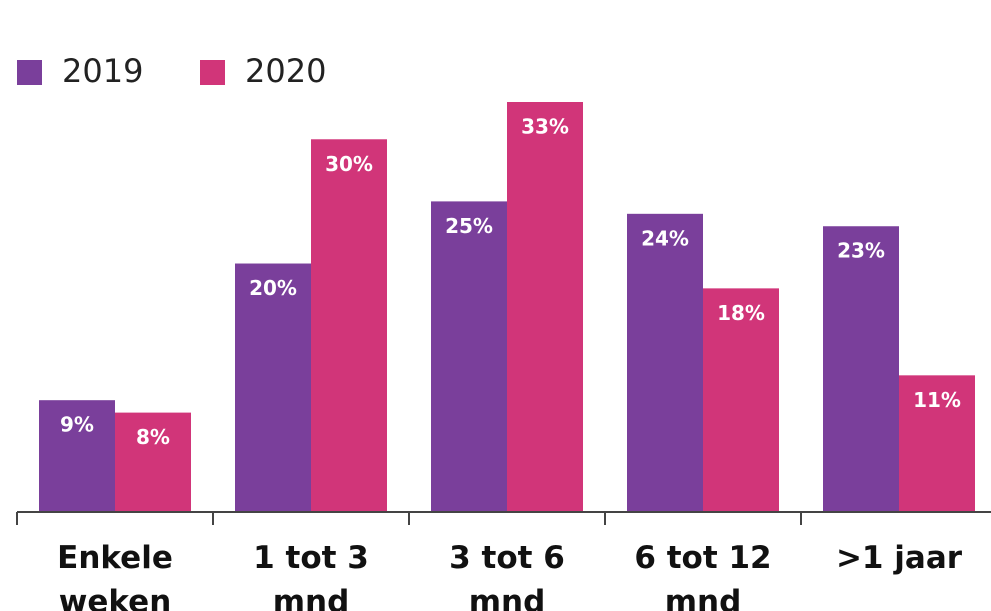  What do you see at coordinates (115, 575) in the screenshot?
I see `x-tick-label: Enkele weken` at bounding box center [115, 575].